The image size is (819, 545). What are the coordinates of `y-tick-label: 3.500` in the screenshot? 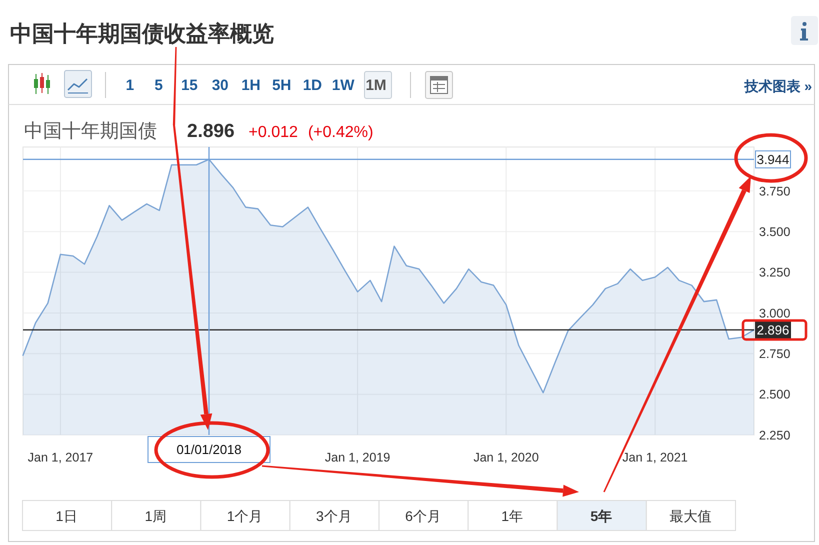 It's located at (774, 231).